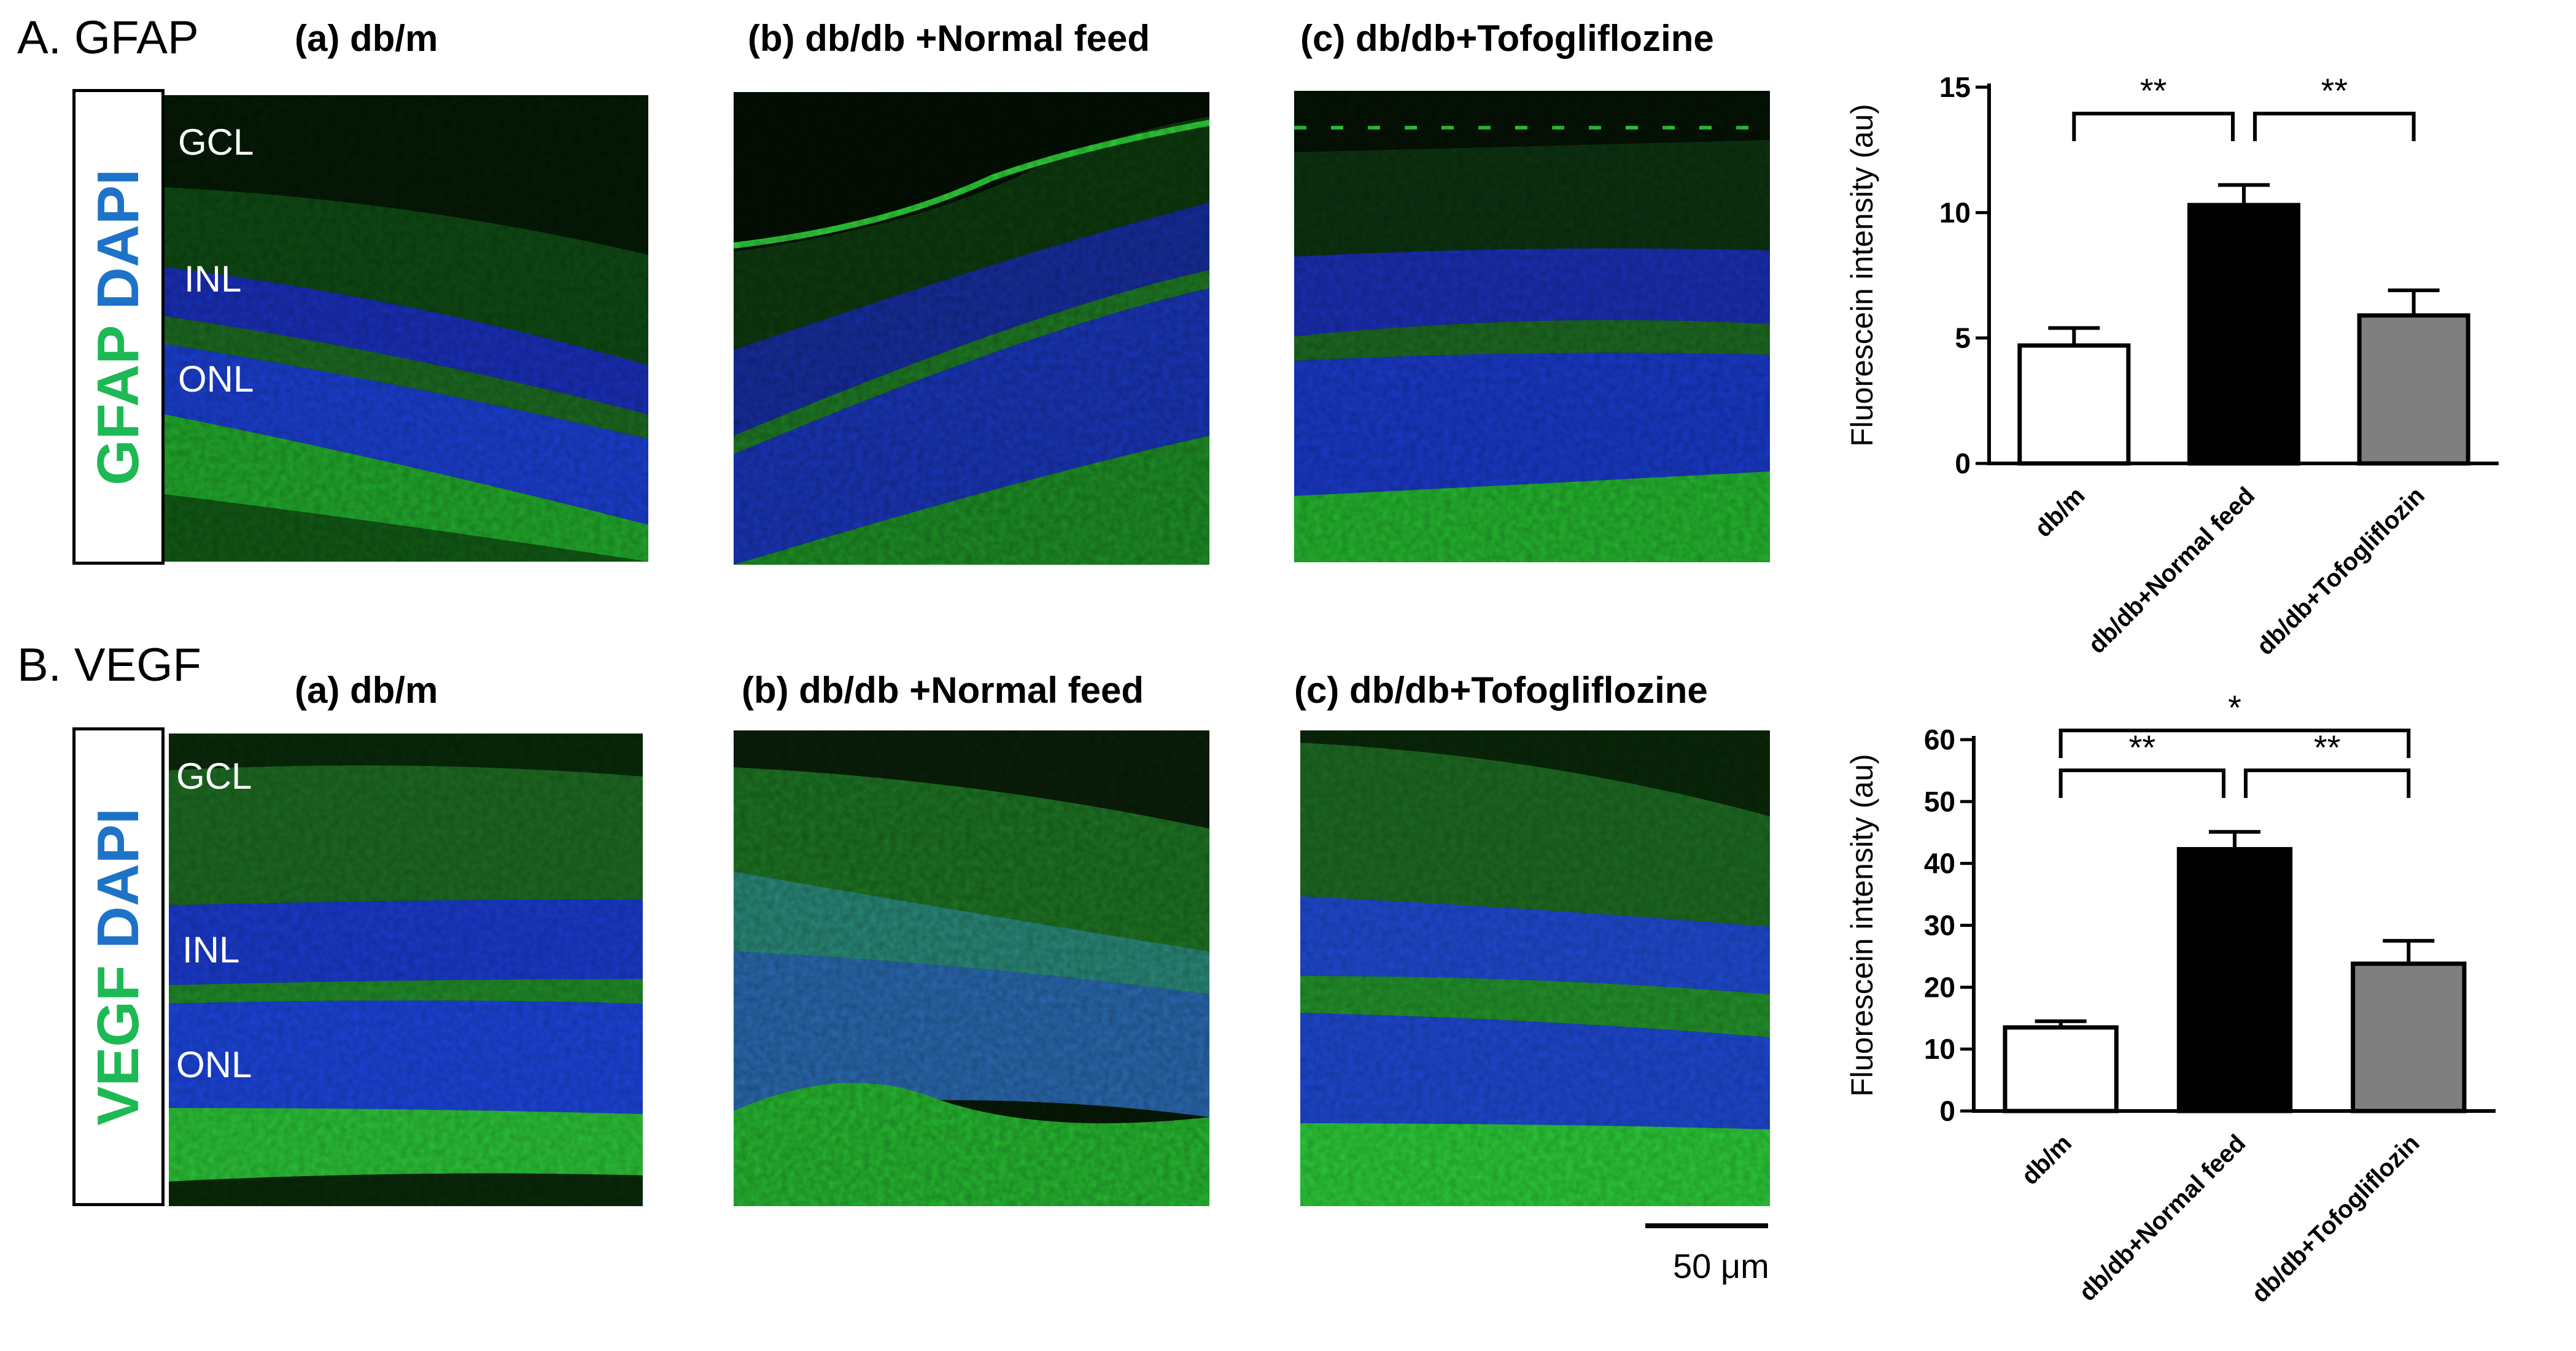  What do you see at coordinates (108, 38) in the screenshot?
I see `section-a-title: A. GFAP` at bounding box center [108, 38].